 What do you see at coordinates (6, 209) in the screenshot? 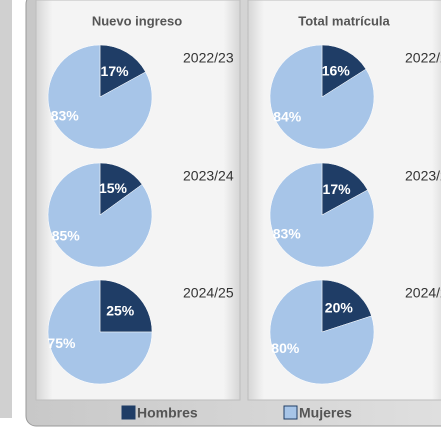
I see `left-edge` at bounding box center [6, 209].